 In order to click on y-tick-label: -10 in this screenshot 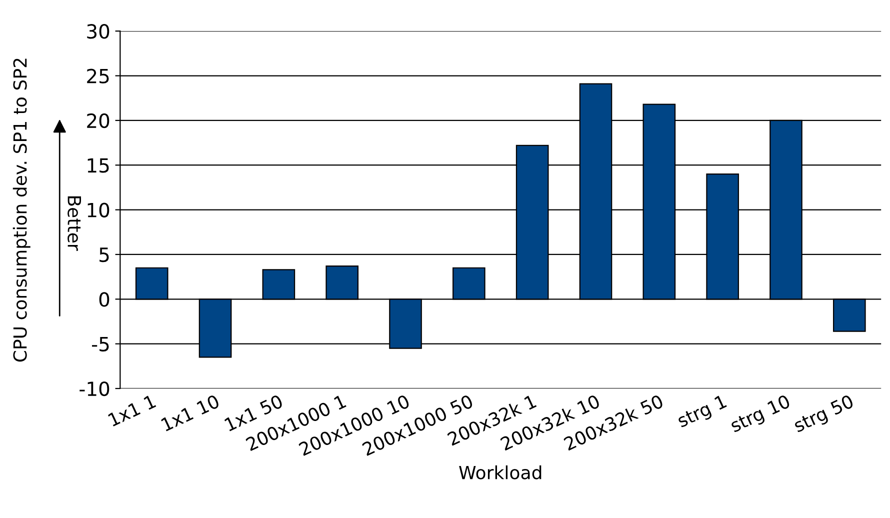, I will do `click(95, 388)`.